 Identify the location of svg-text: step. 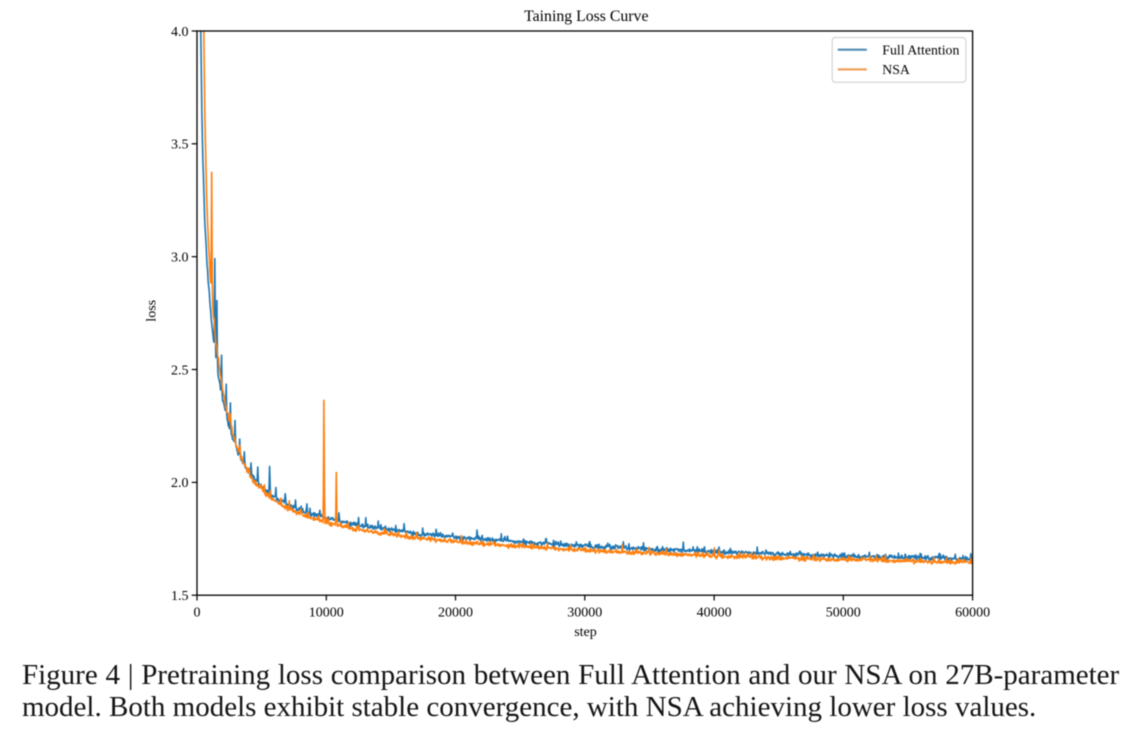
(585, 632).